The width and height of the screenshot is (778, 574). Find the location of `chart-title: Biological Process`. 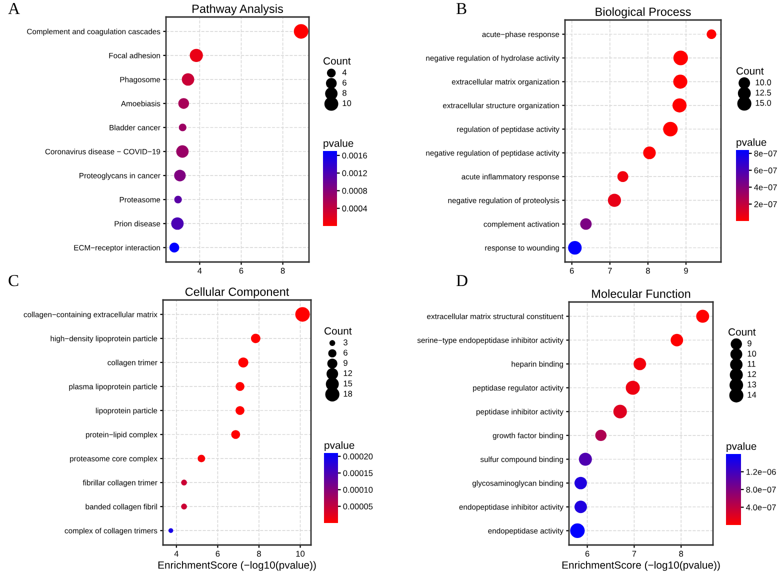

chart-title: Biological Process is located at coordinates (643, 12).